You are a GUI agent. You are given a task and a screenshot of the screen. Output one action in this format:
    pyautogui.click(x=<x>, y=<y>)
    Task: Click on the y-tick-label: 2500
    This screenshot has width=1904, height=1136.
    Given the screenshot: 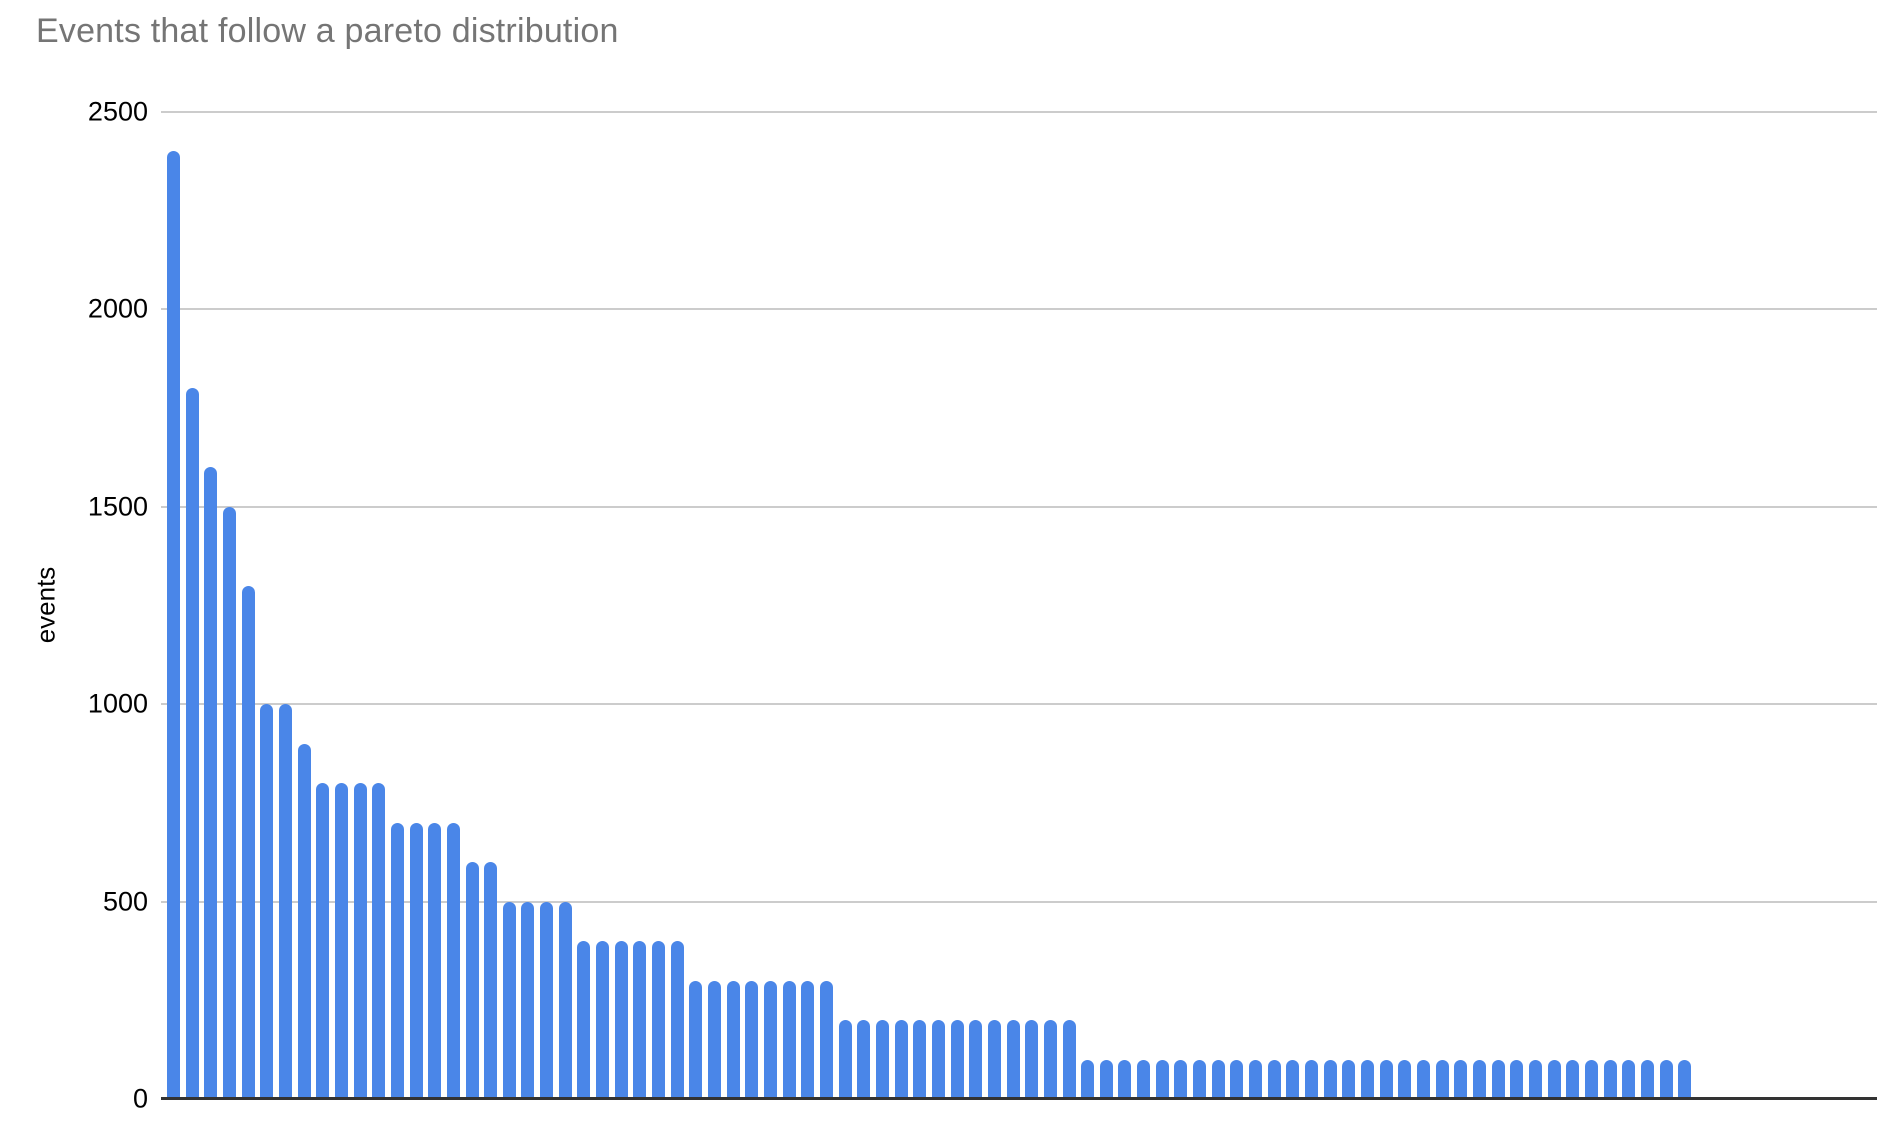 What is the action you would take?
    pyautogui.click(x=117, y=111)
    